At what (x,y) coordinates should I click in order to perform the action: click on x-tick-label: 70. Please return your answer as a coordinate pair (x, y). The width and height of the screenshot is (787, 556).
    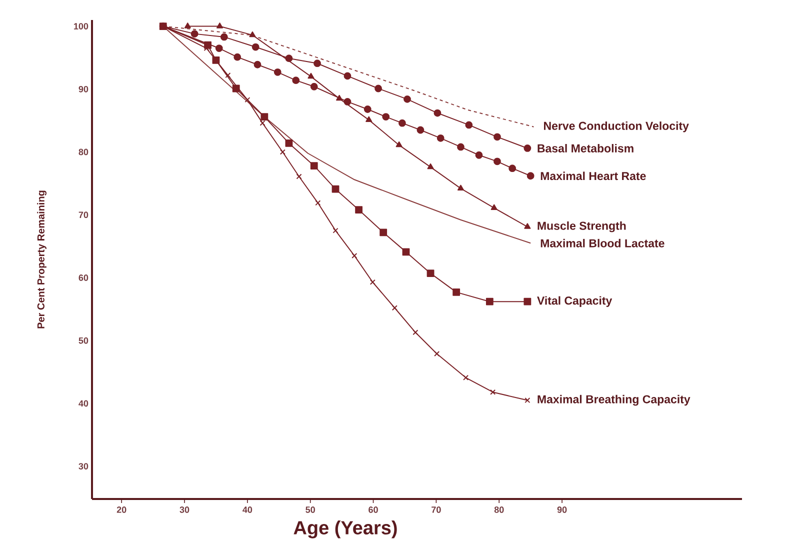
    Looking at the image, I should click on (436, 509).